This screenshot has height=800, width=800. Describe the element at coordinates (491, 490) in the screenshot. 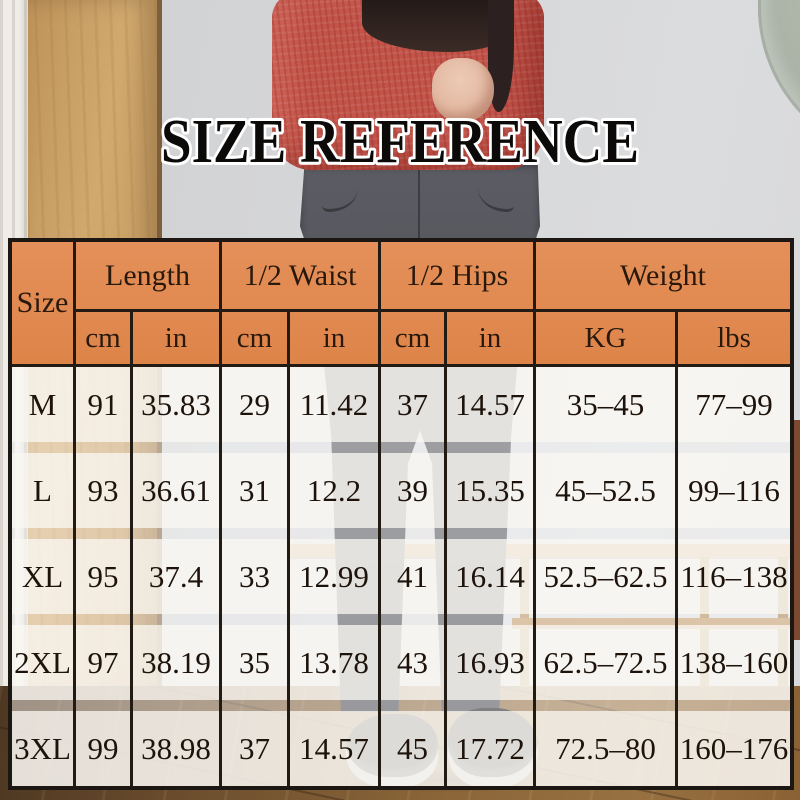

I see `value-cell: 15.35` at that location.